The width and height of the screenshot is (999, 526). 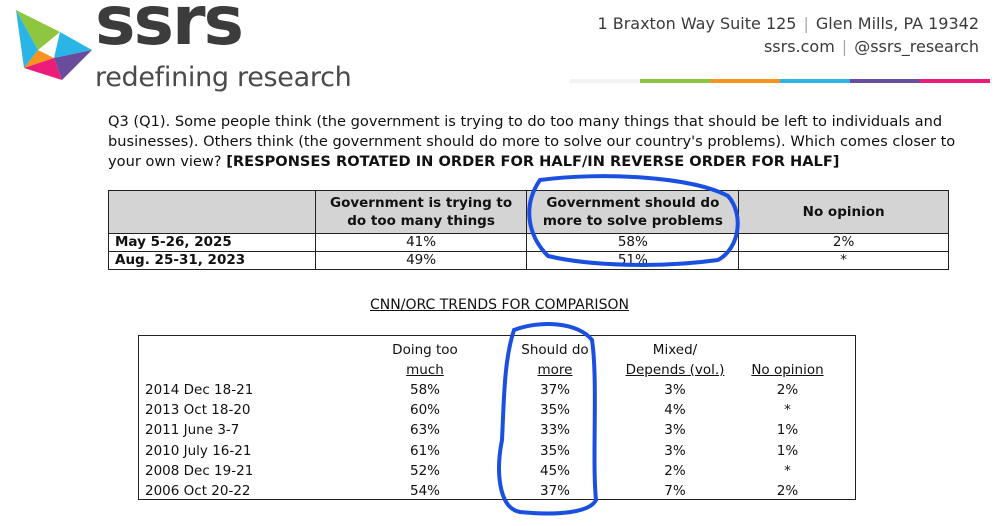 I want to click on row-label: 2006 Oct 20-22, so click(x=198, y=491).